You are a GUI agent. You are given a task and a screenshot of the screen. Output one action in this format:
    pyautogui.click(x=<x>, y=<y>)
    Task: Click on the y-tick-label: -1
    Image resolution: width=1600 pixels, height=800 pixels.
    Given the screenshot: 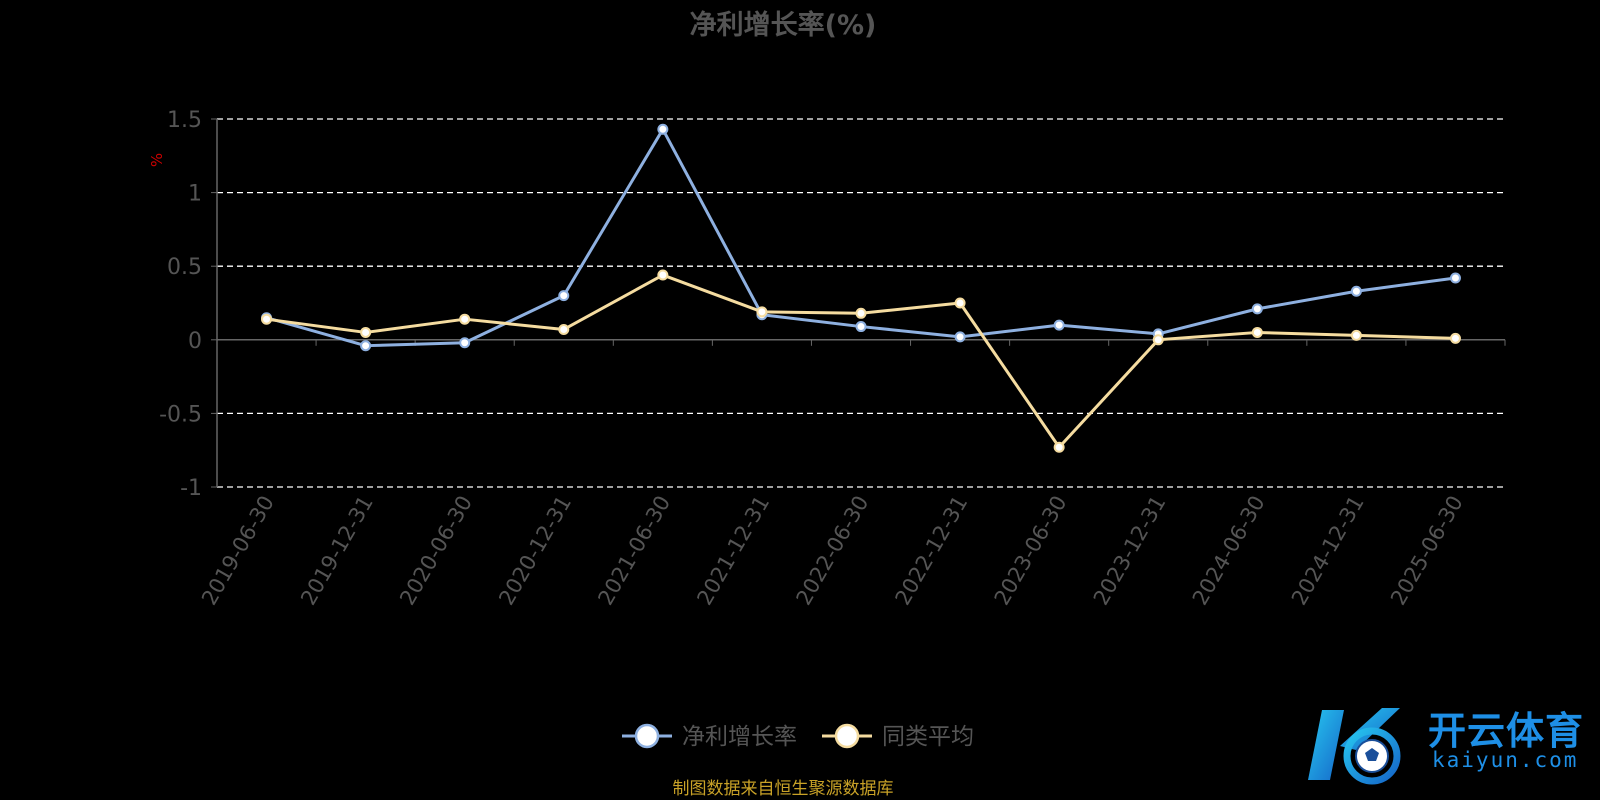 What is the action you would take?
    pyautogui.click(x=191, y=488)
    